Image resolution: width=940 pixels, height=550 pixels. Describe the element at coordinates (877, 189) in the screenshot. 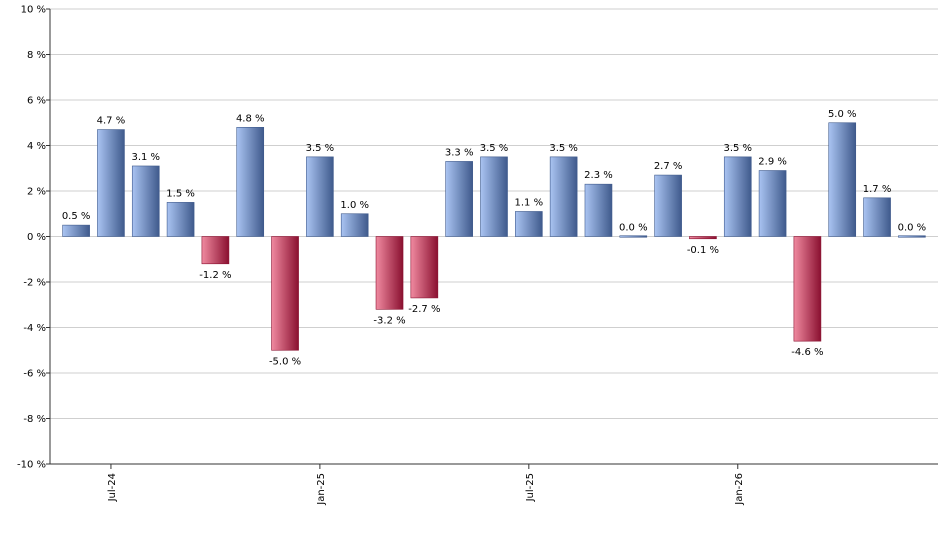

I see `data-label: 1.7 %` at that location.